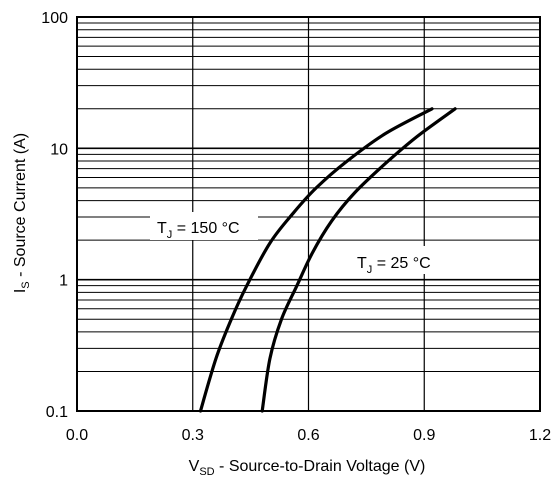 The width and height of the screenshot is (552, 479). What do you see at coordinates (20, 207) in the screenshot?
I see `y-axis-label-rest: - Source Current (A)` at bounding box center [20, 207].